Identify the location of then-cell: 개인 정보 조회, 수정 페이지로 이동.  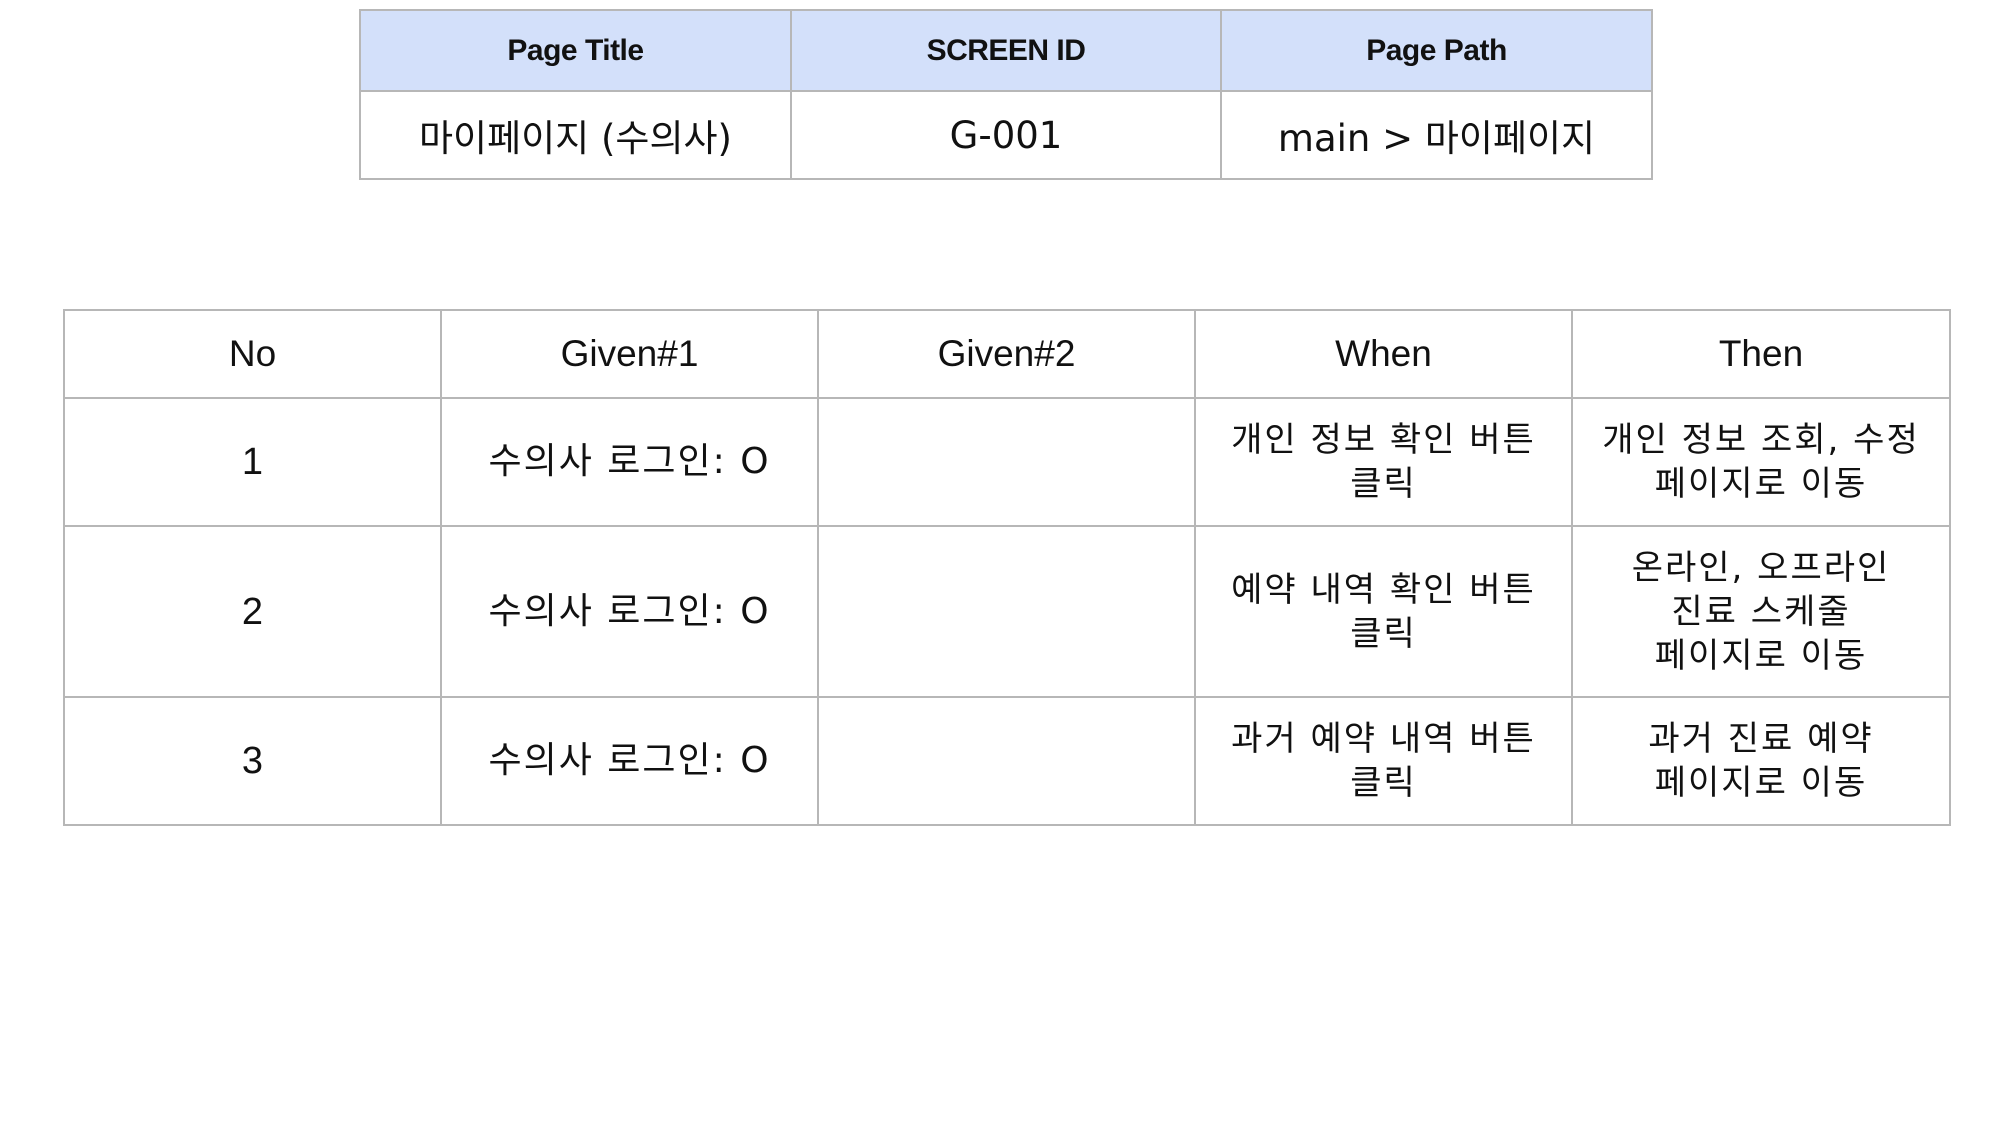
(1761, 462).